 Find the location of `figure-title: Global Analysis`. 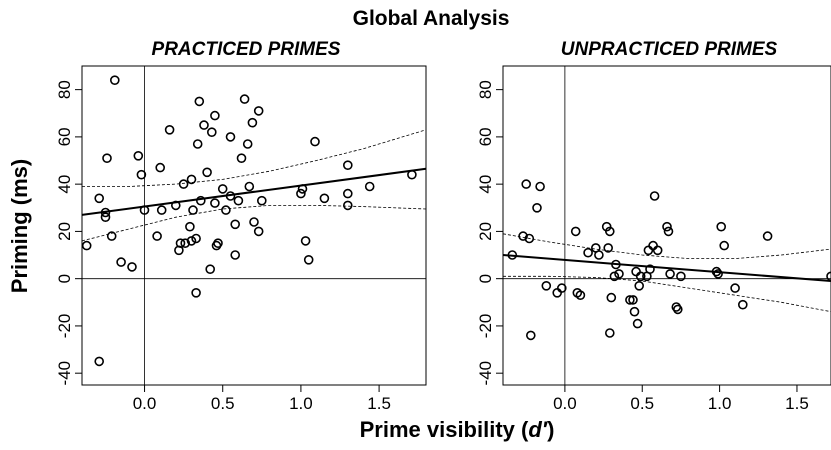

figure-title: Global Analysis is located at coordinates (431, 18).